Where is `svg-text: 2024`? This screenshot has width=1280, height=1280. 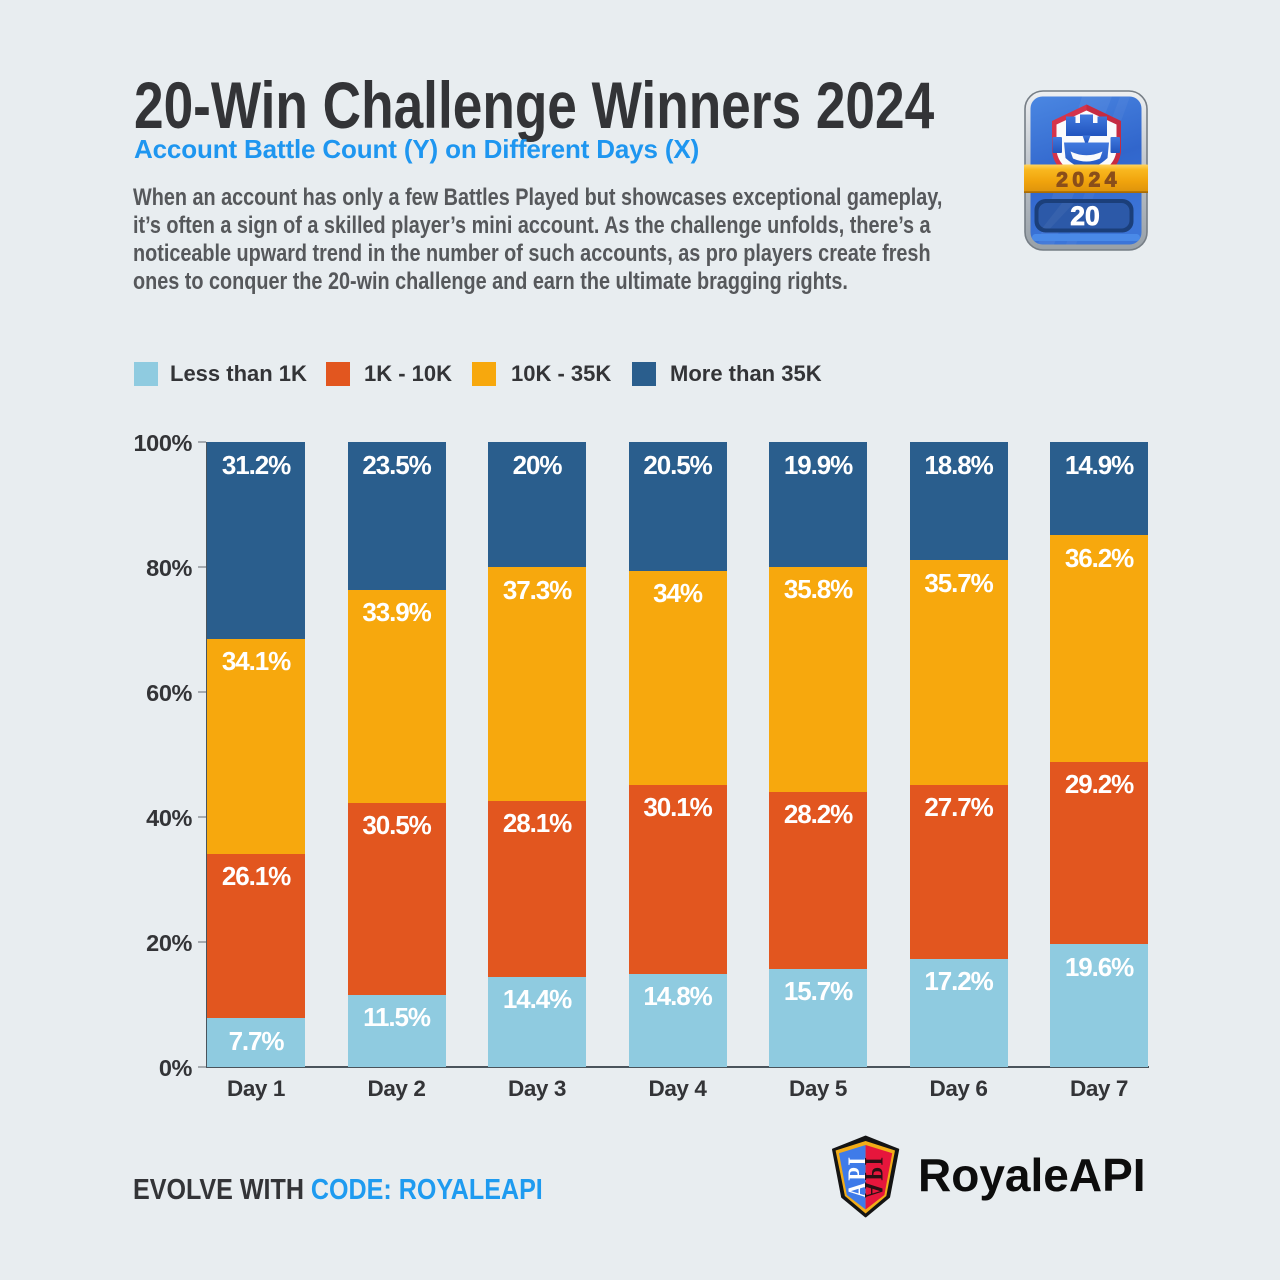 svg-text: 2024 is located at coordinates (1088, 180).